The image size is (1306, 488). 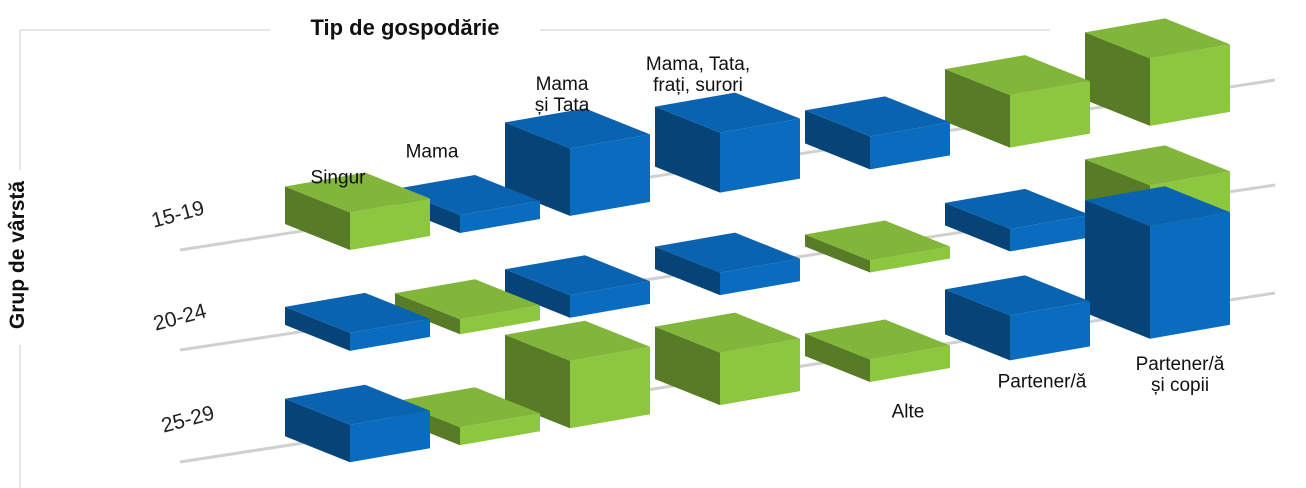 I want to click on category-label: Mama și Tata, so click(x=562, y=95).